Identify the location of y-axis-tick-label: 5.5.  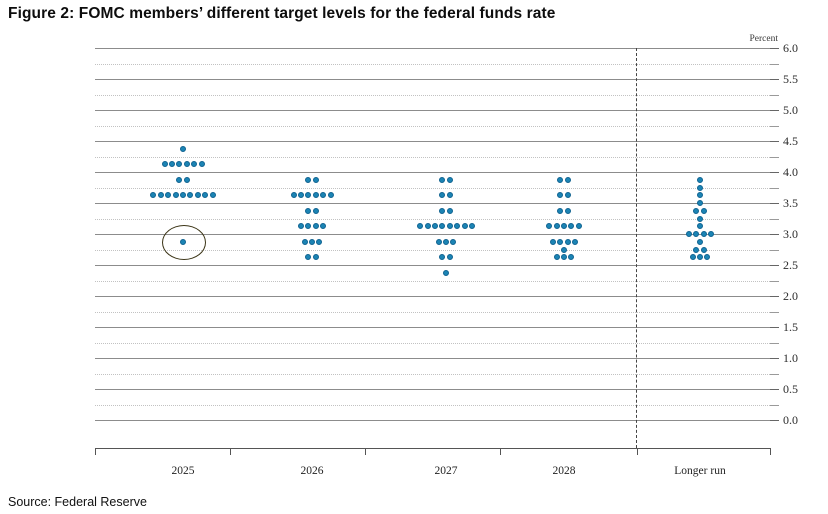
(790, 79).